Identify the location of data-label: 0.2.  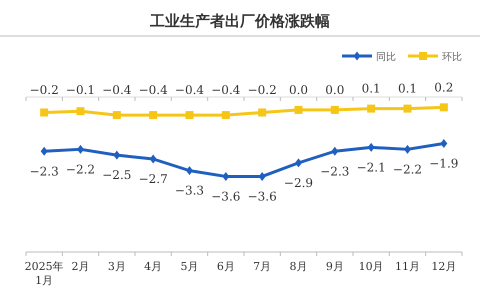
(444, 87).